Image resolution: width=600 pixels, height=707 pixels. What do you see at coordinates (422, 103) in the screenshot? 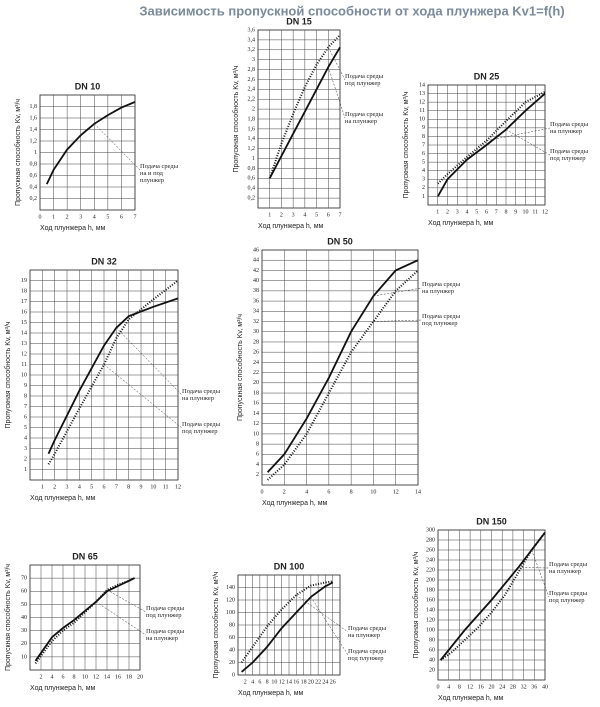
I see `y-tick-label: 12` at bounding box center [422, 103].